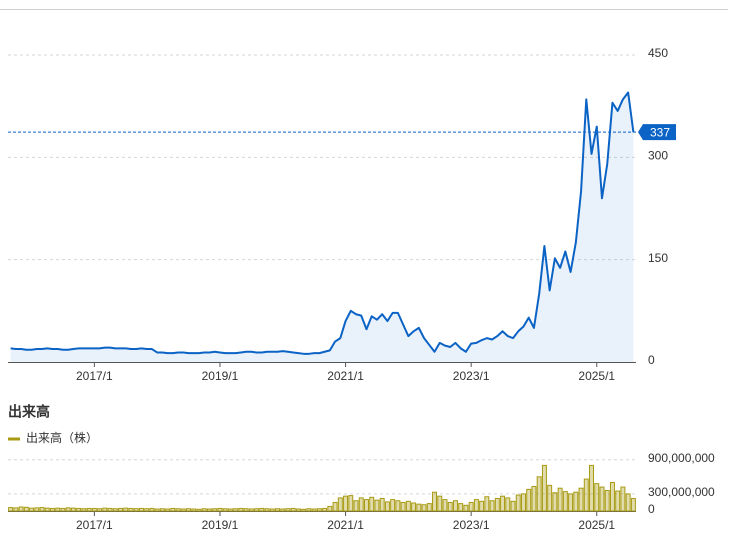 This screenshot has width=741, height=544. What do you see at coordinates (471, 376) in the screenshot?
I see `x-tick-label: 2023/1` at bounding box center [471, 376].